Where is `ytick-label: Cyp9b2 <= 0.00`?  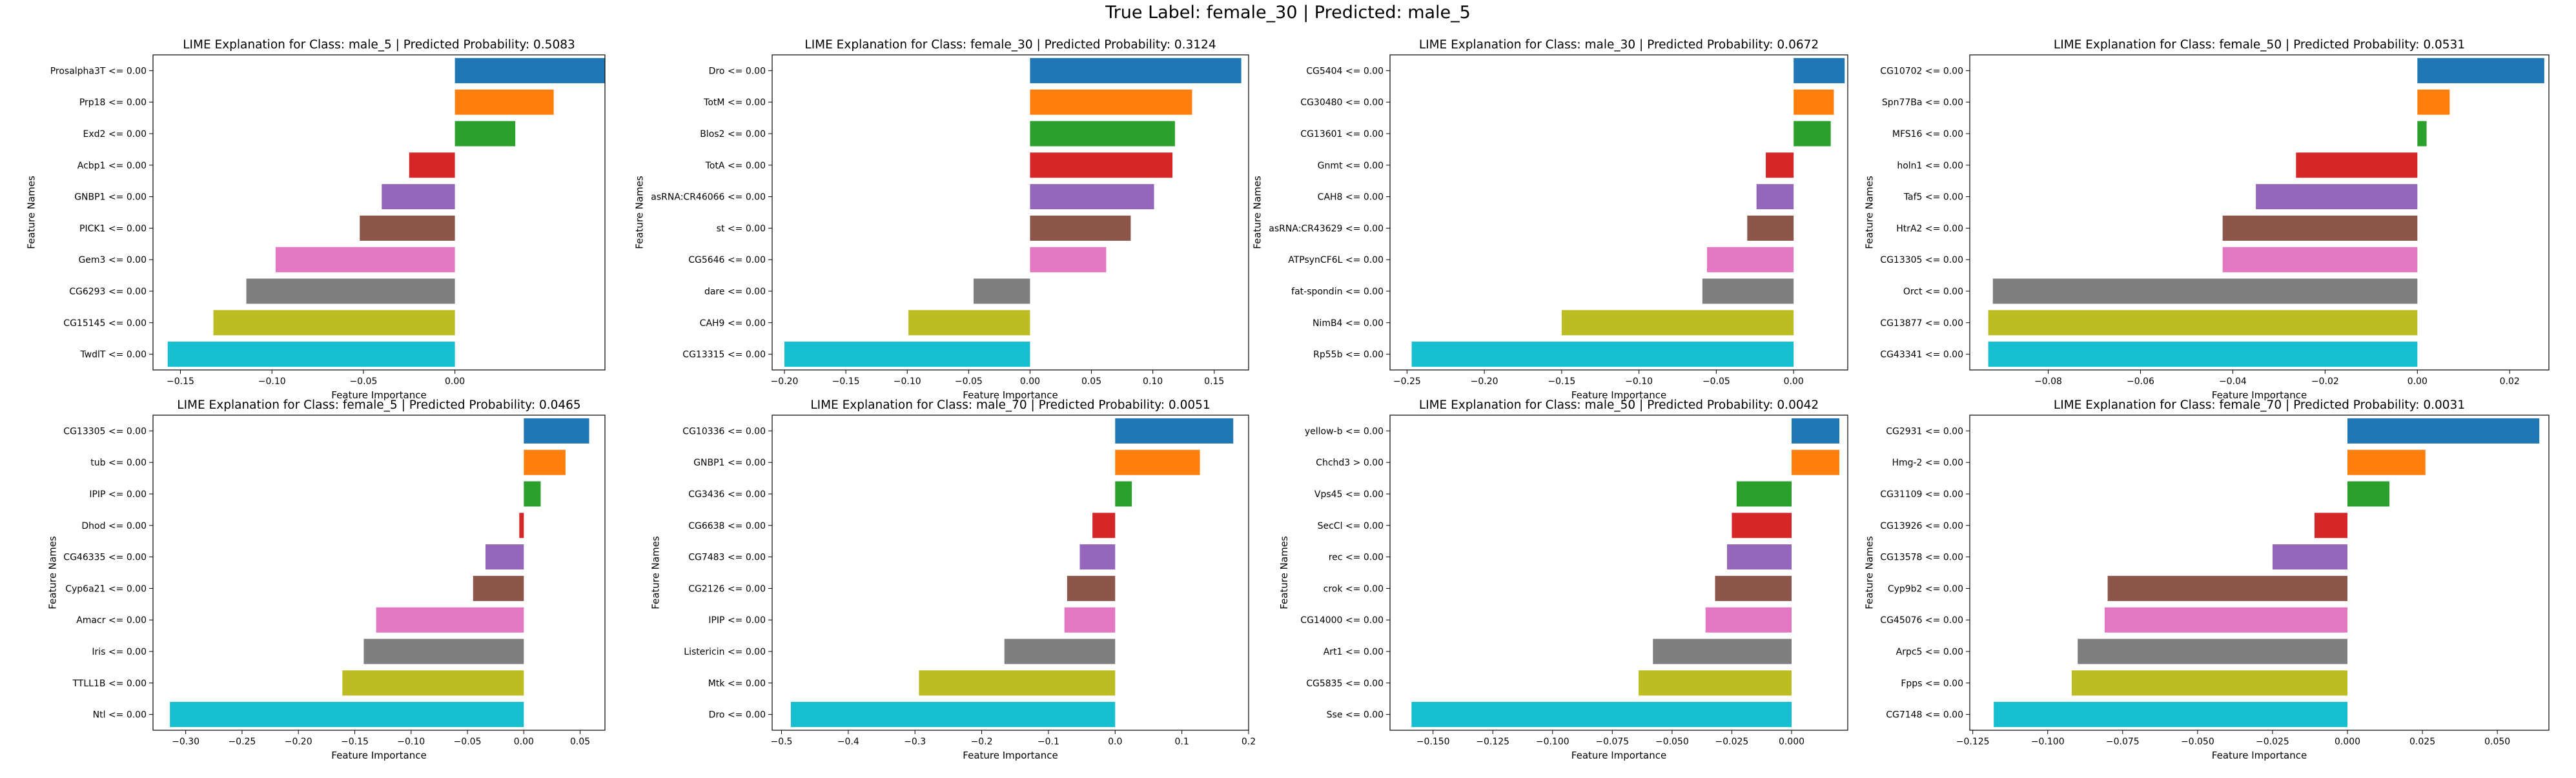 ytick-label: Cyp9b2 <= 0.00 is located at coordinates (1926, 589).